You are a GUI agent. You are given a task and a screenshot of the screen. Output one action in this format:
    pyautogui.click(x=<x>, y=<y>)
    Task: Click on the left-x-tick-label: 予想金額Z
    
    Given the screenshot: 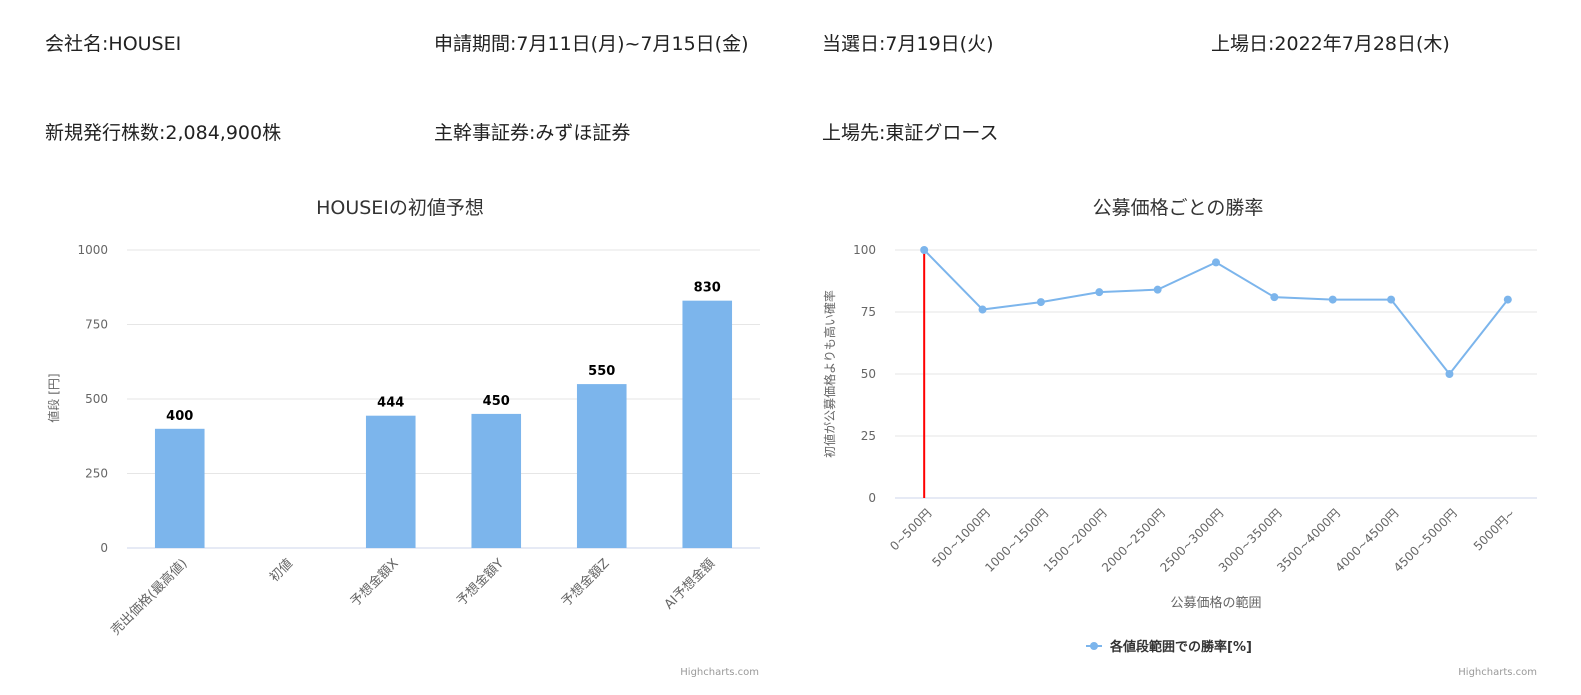 What is the action you would take?
    pyautogui.click(x=585, y=582)
    